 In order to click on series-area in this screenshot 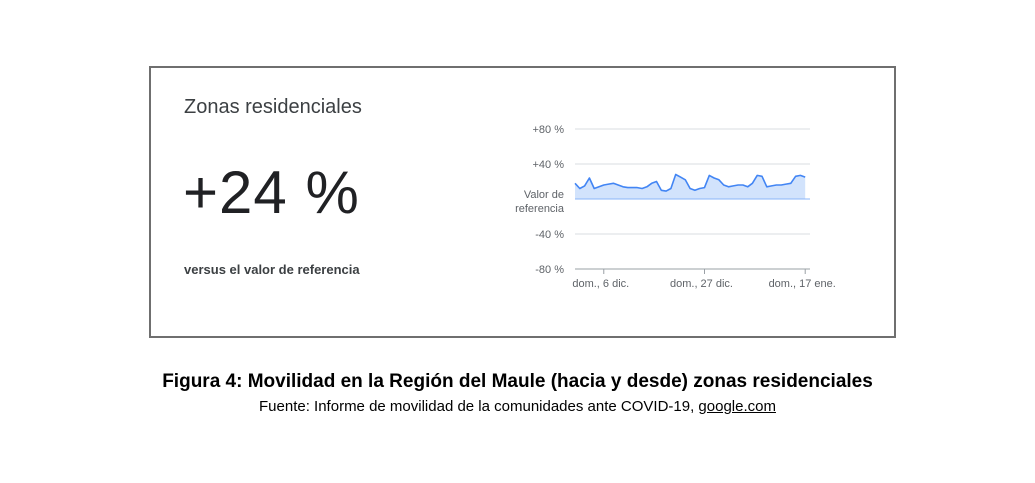, I will do `click(690, 186)`.